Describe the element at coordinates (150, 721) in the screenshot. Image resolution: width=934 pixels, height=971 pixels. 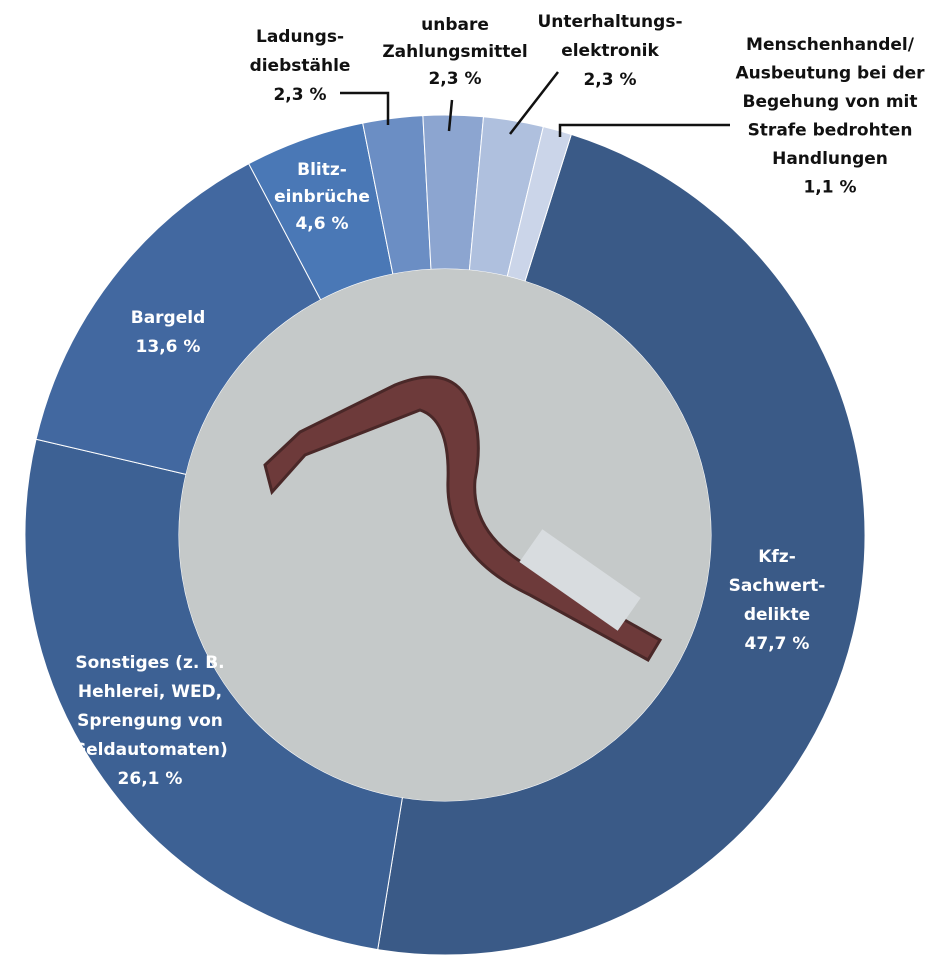
I see `label-line: Sprengung von` at that location.